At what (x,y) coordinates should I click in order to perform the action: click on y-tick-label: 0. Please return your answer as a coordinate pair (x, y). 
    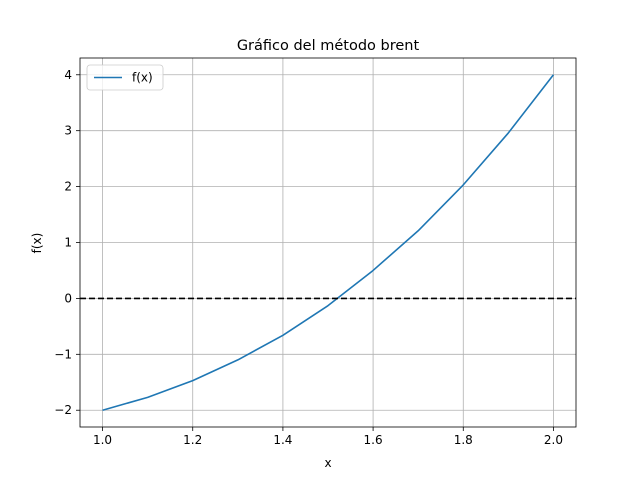
    Looking at the image, I should click on (68, 298).